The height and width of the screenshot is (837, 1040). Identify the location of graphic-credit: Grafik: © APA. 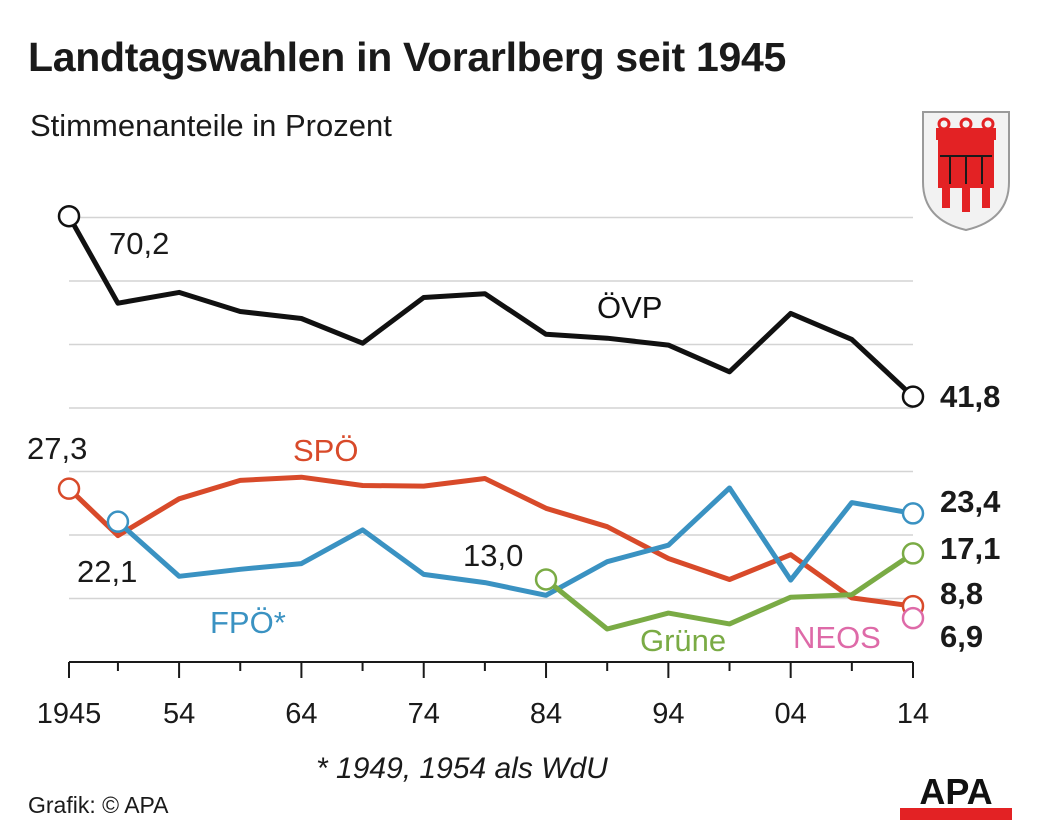
(98, 805).